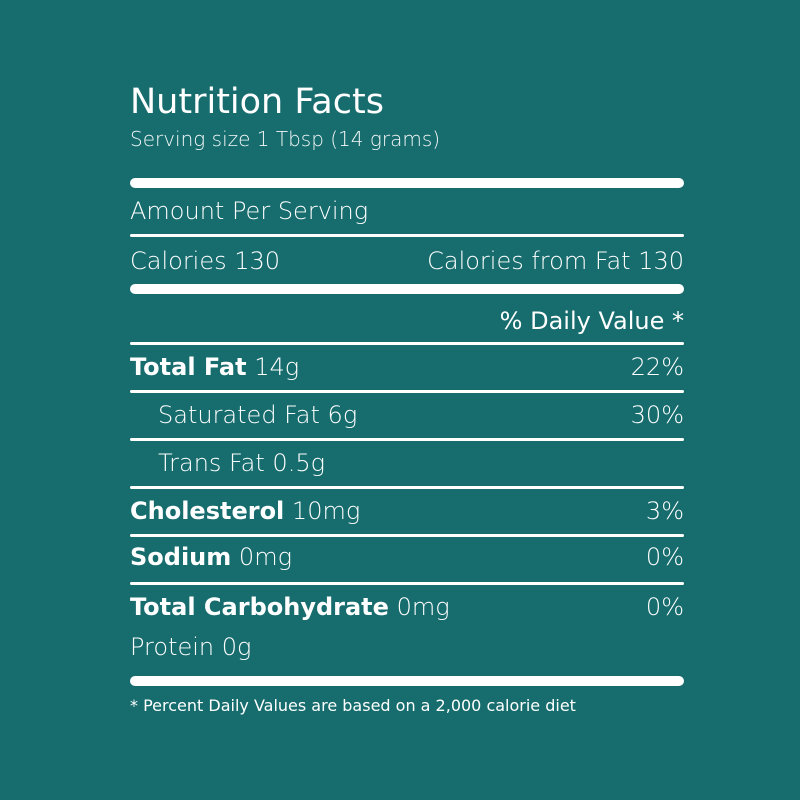  Describe the element at coordinates (342, 415) in the screenshot. I see `nutrient-amount: 6g` at that location.